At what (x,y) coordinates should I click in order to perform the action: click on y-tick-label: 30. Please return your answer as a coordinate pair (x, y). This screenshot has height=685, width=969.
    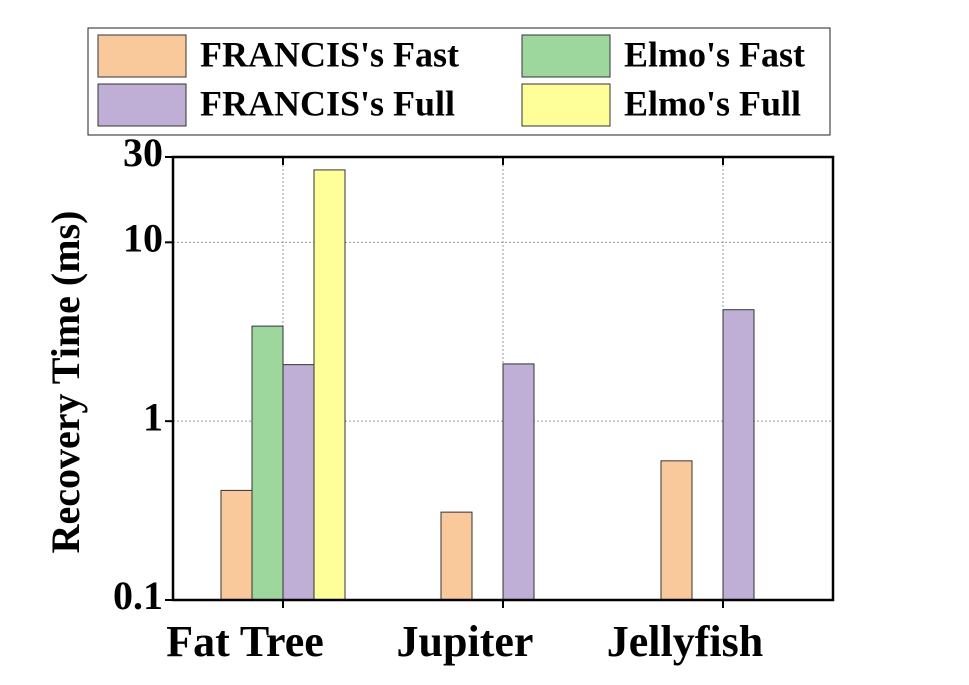
    Looking at the image, I should click on (143, 152).